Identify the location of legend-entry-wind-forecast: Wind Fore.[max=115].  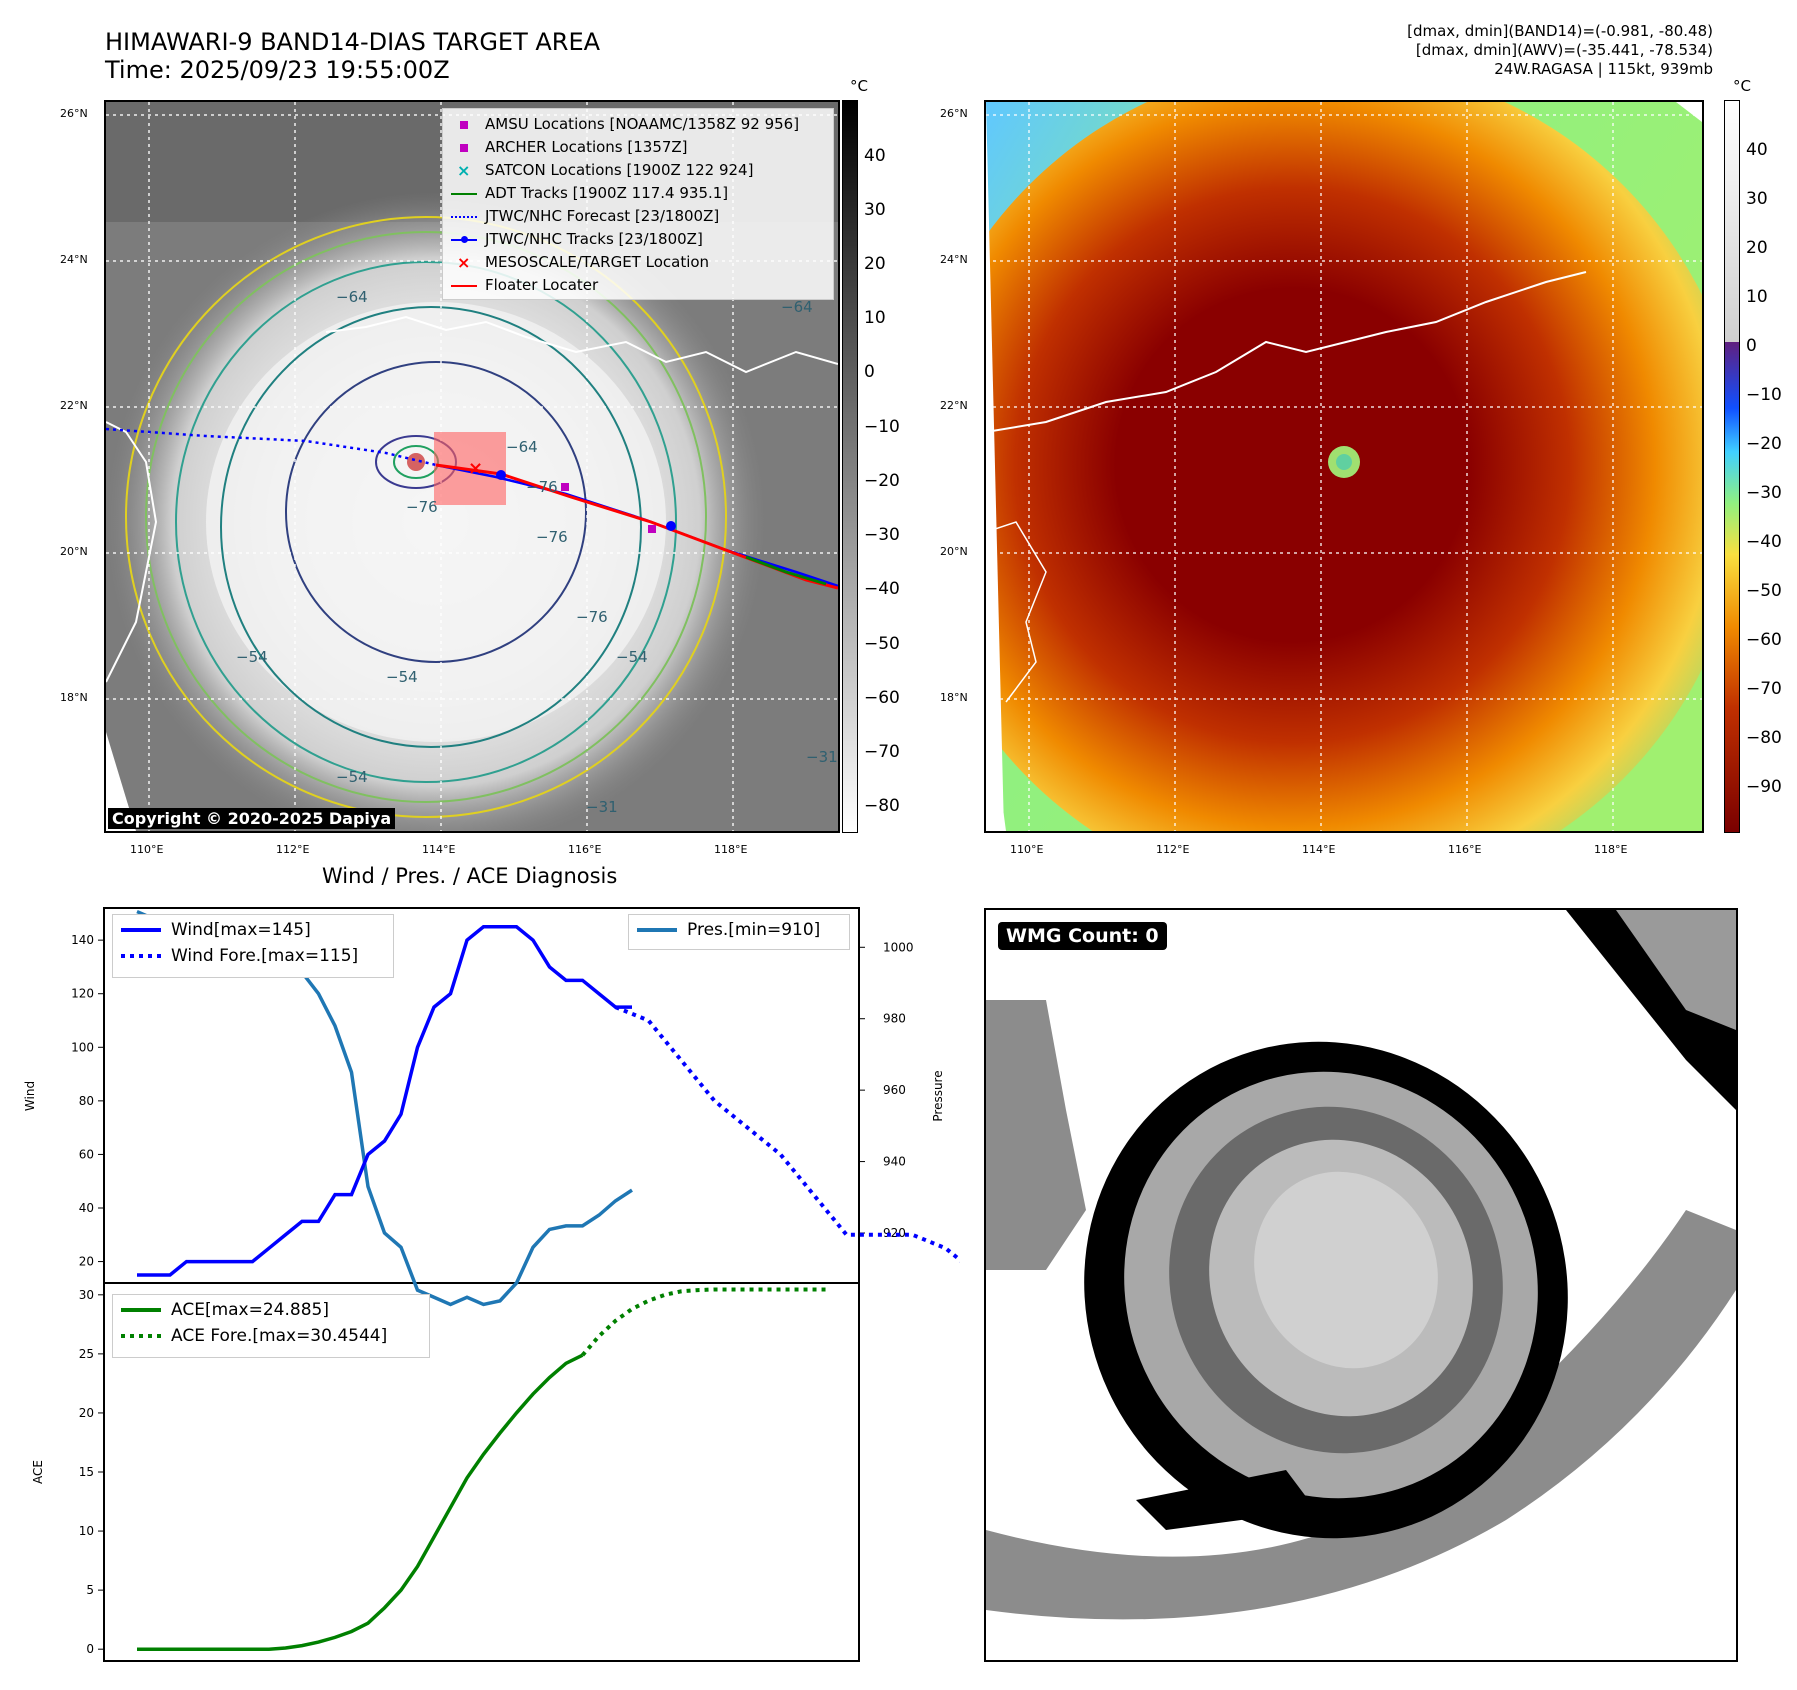
(253, 956).